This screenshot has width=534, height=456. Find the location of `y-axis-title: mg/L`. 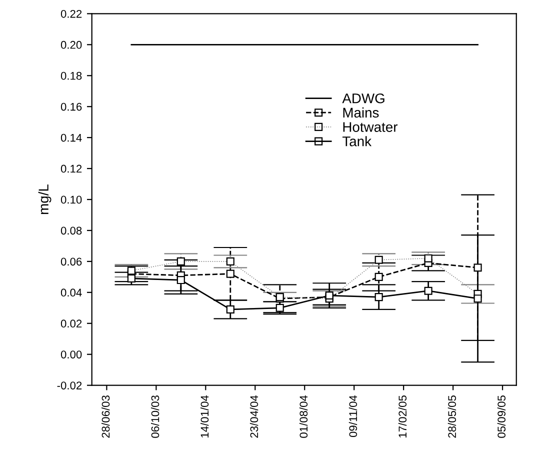

y-axis-title: mg/L is located at coordinates (45, 199).